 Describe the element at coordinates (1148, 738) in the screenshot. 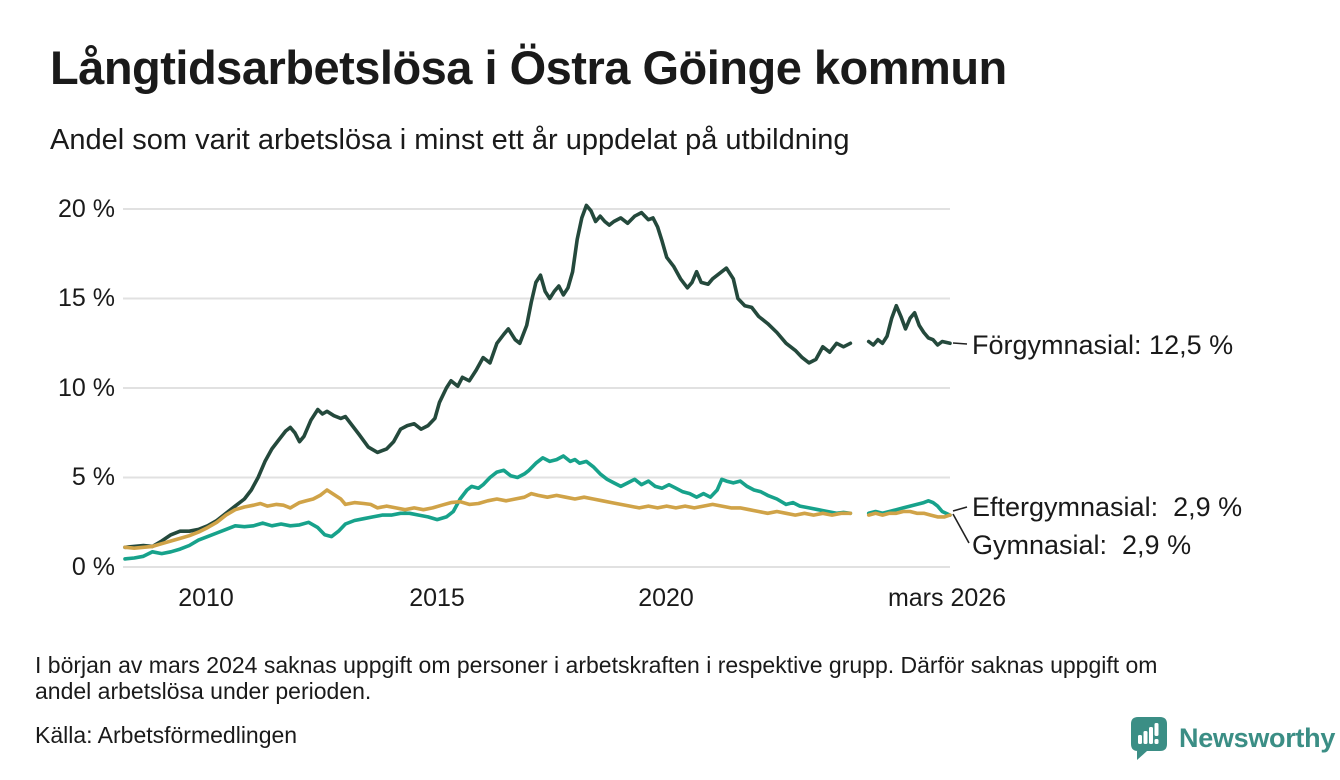

I see `newsworthy-logo-icon` at that location.